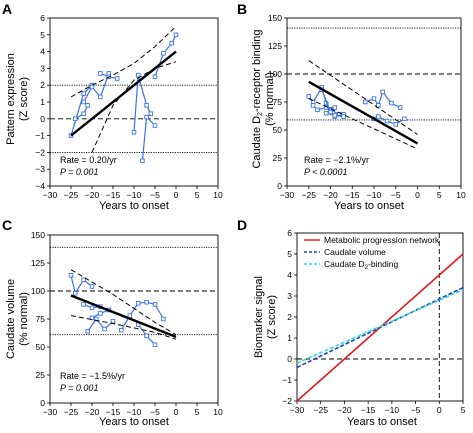 Image resolution: width=473 pixels, height=433 pixels. What do you see at coordinates (259, 317) in the screenshot?
I see `panel-d-ylabel-line1: Biomarker signal` at bounding box center [259, 317].